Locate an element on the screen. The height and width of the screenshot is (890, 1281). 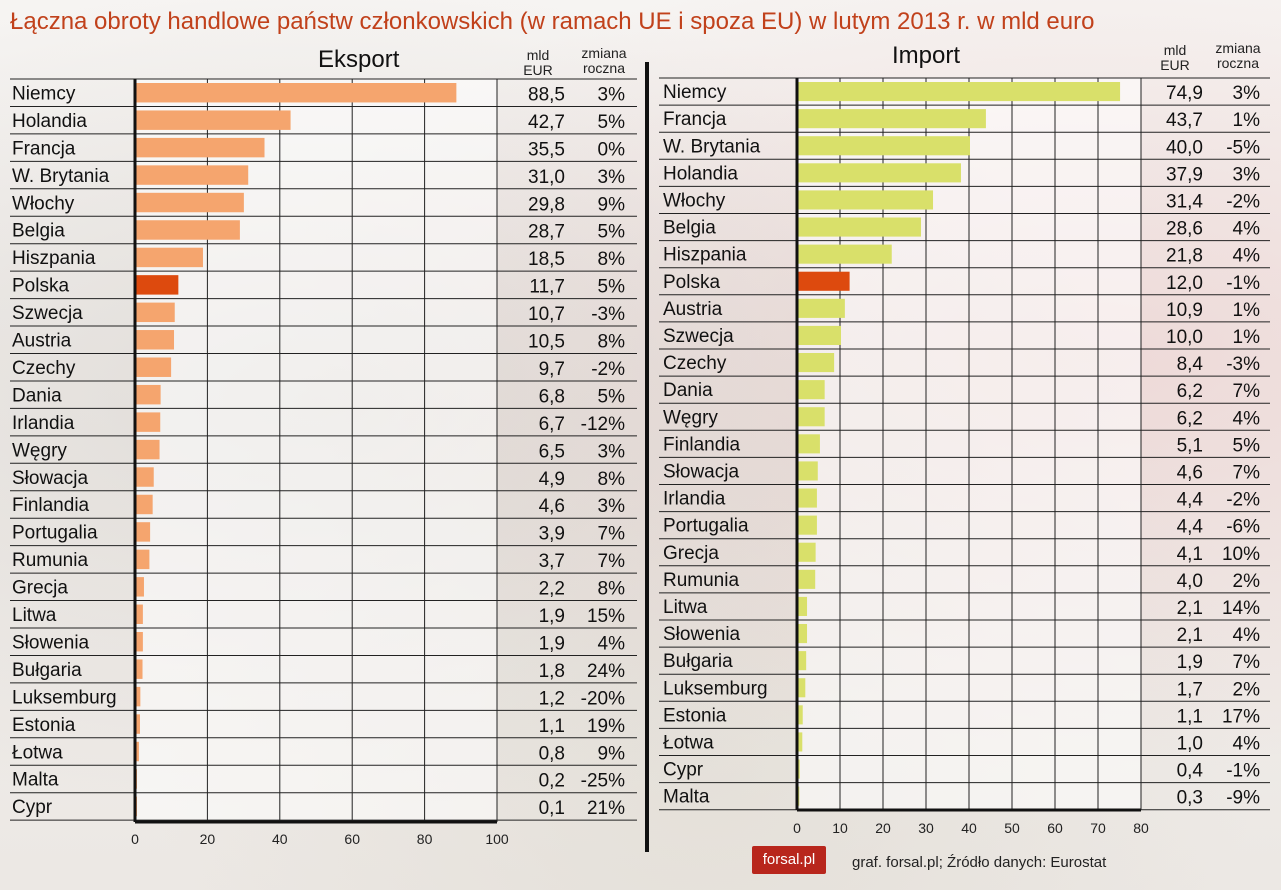
export-category-label: Grecja is located at coordinates (40, 588).